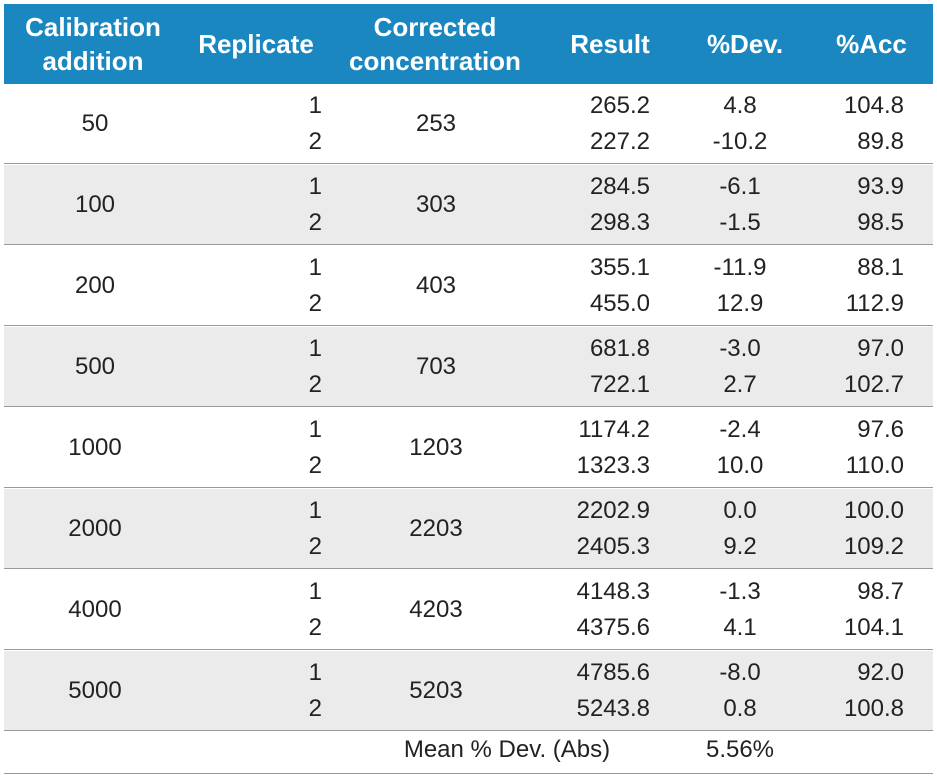  Describe the element at coordinates (740, 105) in the screenshot. I see `dev-cell: 4.8` at that location.